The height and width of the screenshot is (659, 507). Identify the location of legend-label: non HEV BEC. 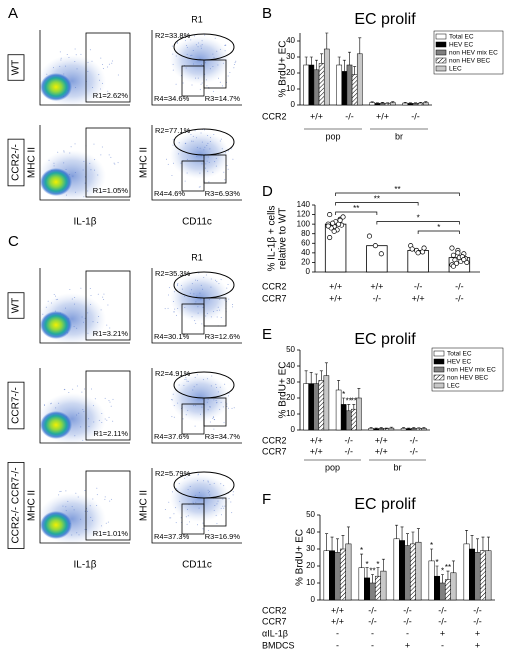
(469, 60).